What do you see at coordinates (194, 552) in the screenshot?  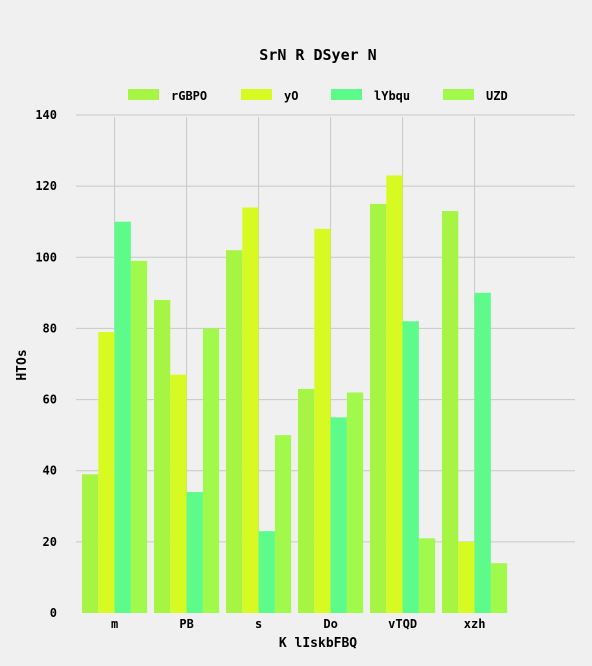 I see `bar-lYbqu-PB` at bounding box center [194, 552].